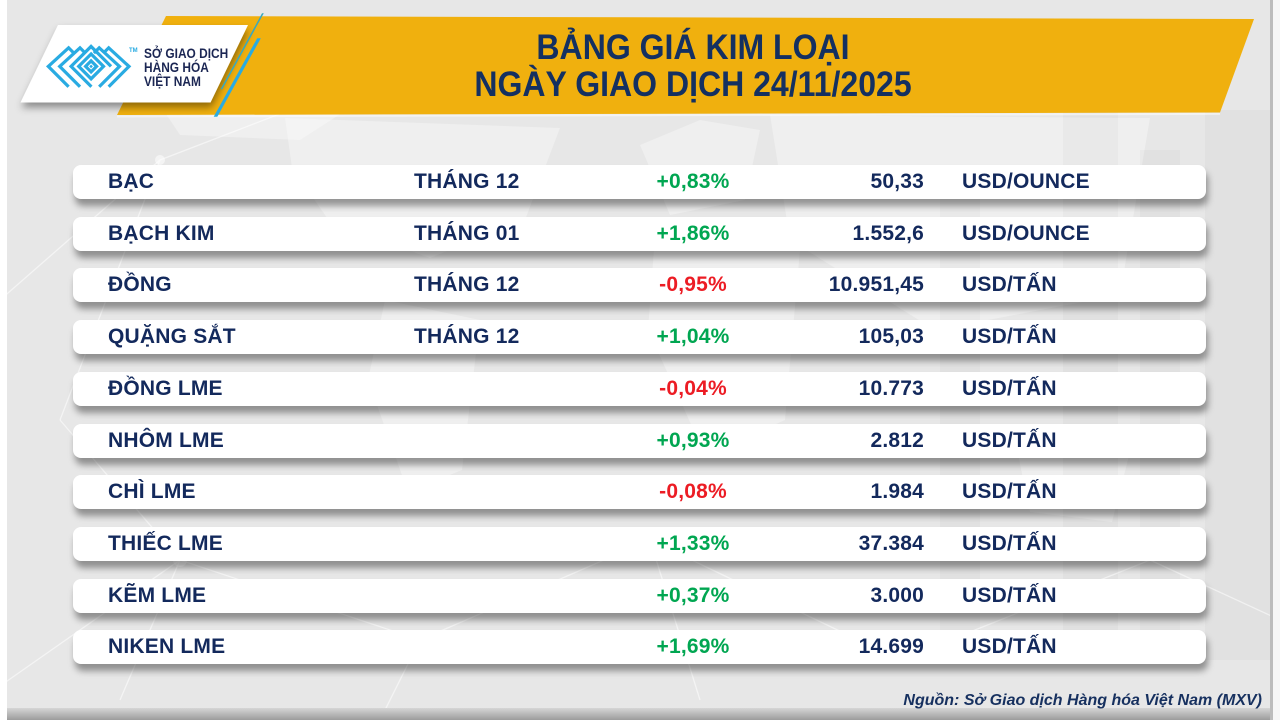 This screenshot has width=1280, height=720. I want to click on svg-text: TM, so click(133, 51).